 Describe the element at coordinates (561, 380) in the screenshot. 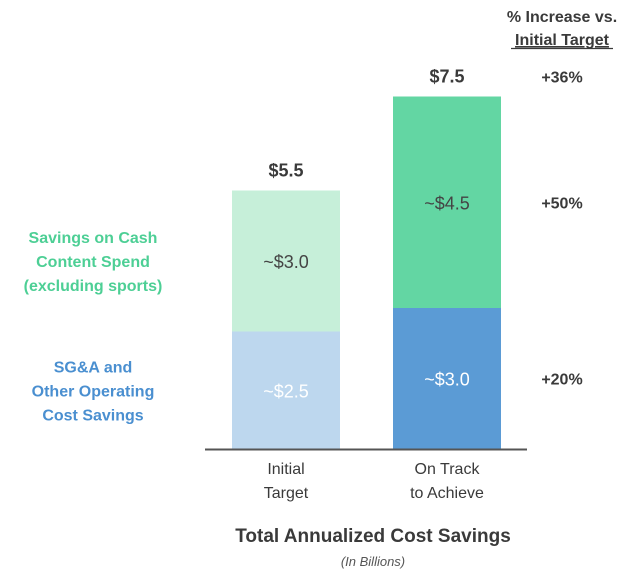

I see `increase-value: +20%` at that location.